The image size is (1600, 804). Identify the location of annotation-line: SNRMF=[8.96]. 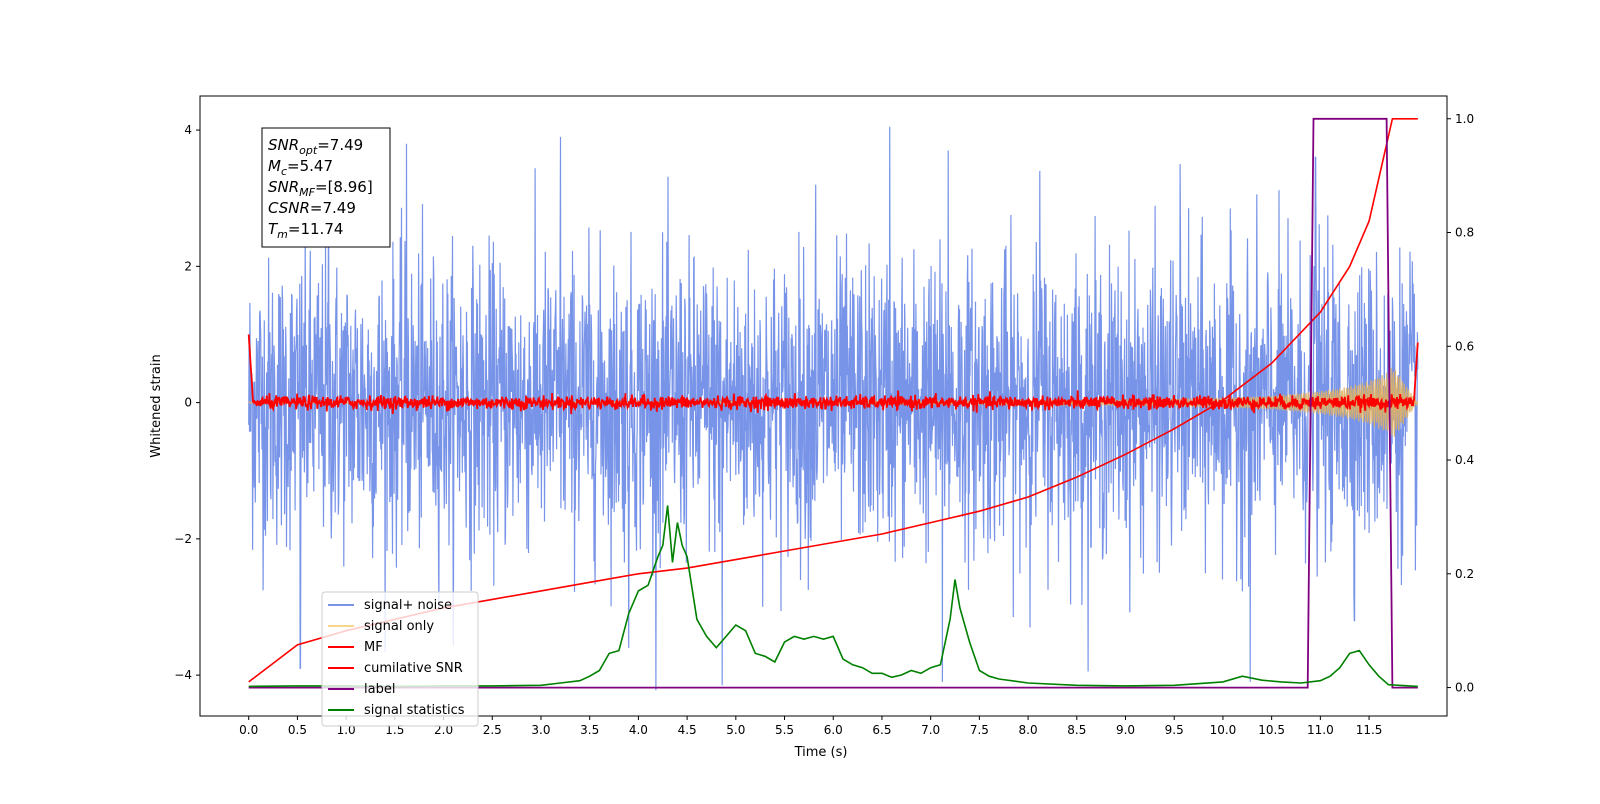
(320, 188).